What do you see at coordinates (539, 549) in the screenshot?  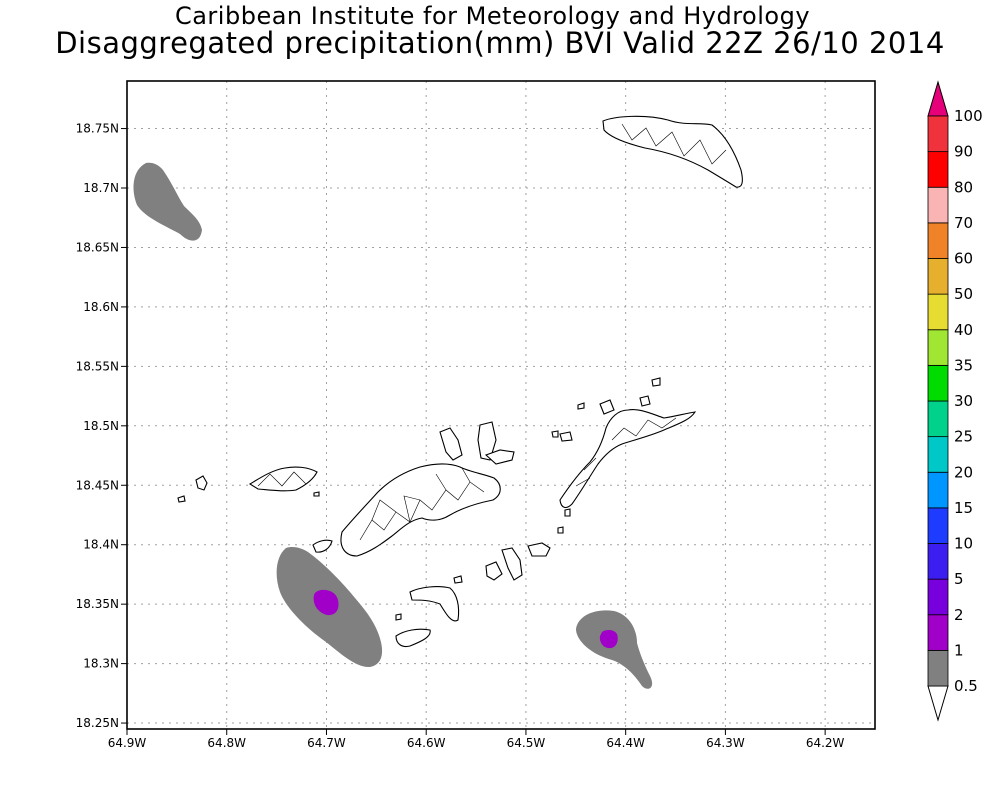 I see `island-fallen-jerusalem` at bounding box center [539, 549].